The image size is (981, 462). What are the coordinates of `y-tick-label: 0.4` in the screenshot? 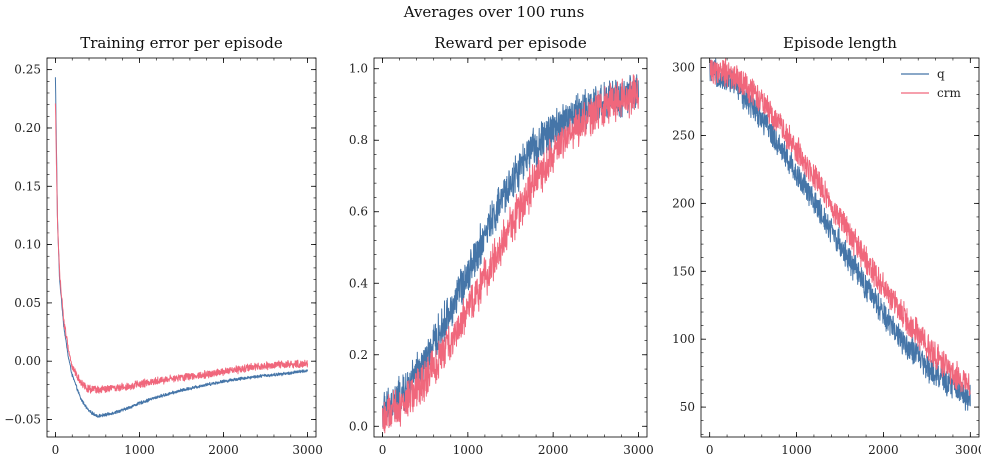 It's located at (358, 283).